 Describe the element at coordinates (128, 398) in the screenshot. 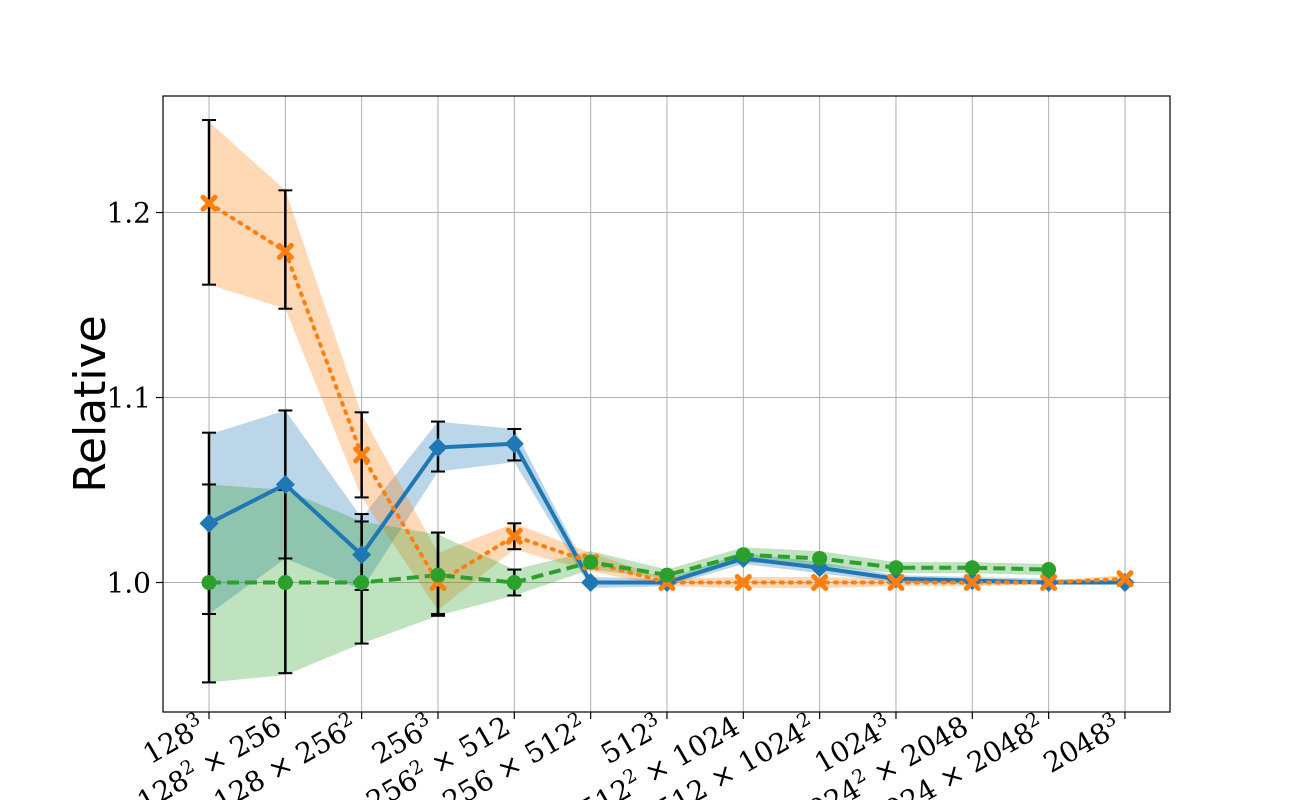

I see `y-tick-label: 1.1` at that location.